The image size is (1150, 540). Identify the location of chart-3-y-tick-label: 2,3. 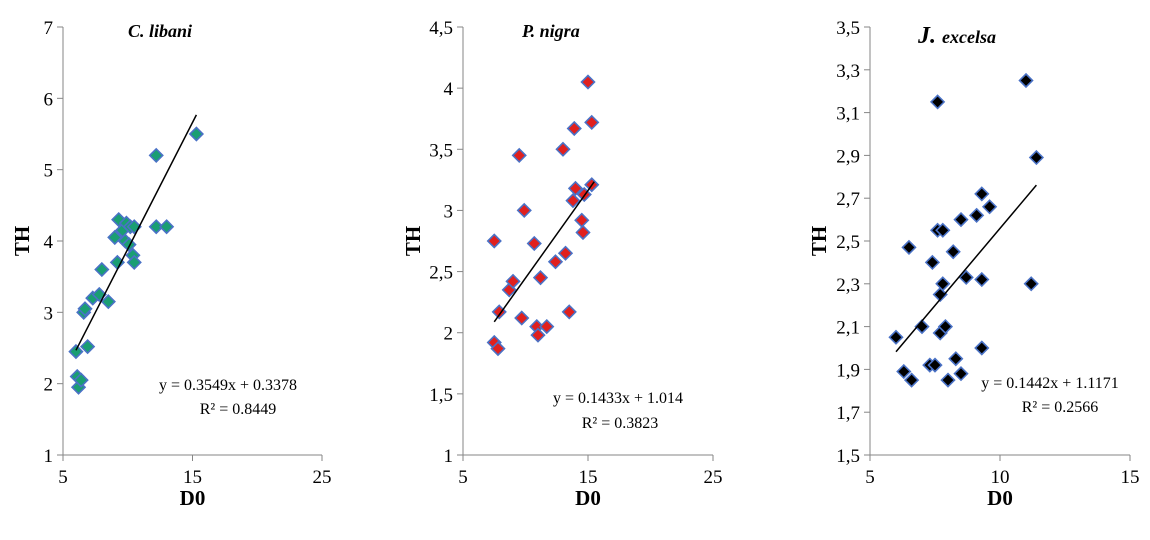
(848, 285).